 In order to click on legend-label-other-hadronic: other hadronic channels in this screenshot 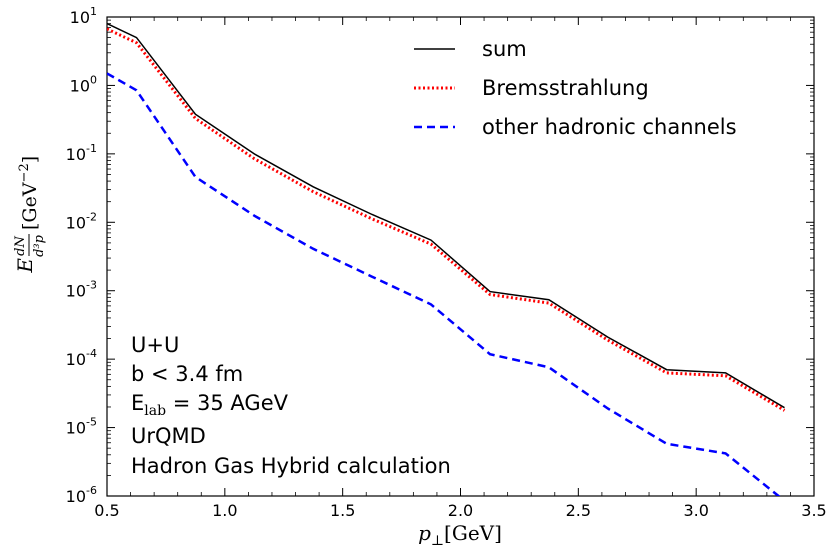, I will do `click(609, 127)`.